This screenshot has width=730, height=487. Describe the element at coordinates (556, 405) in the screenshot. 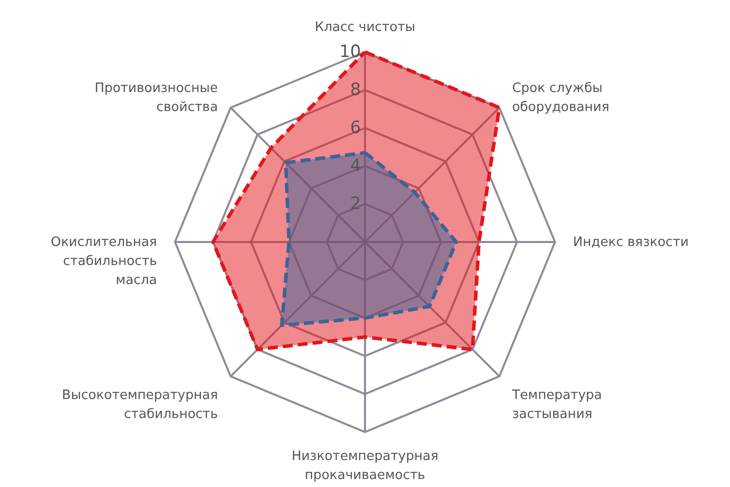

I see `spoke-label: Температура застывания` at that location.